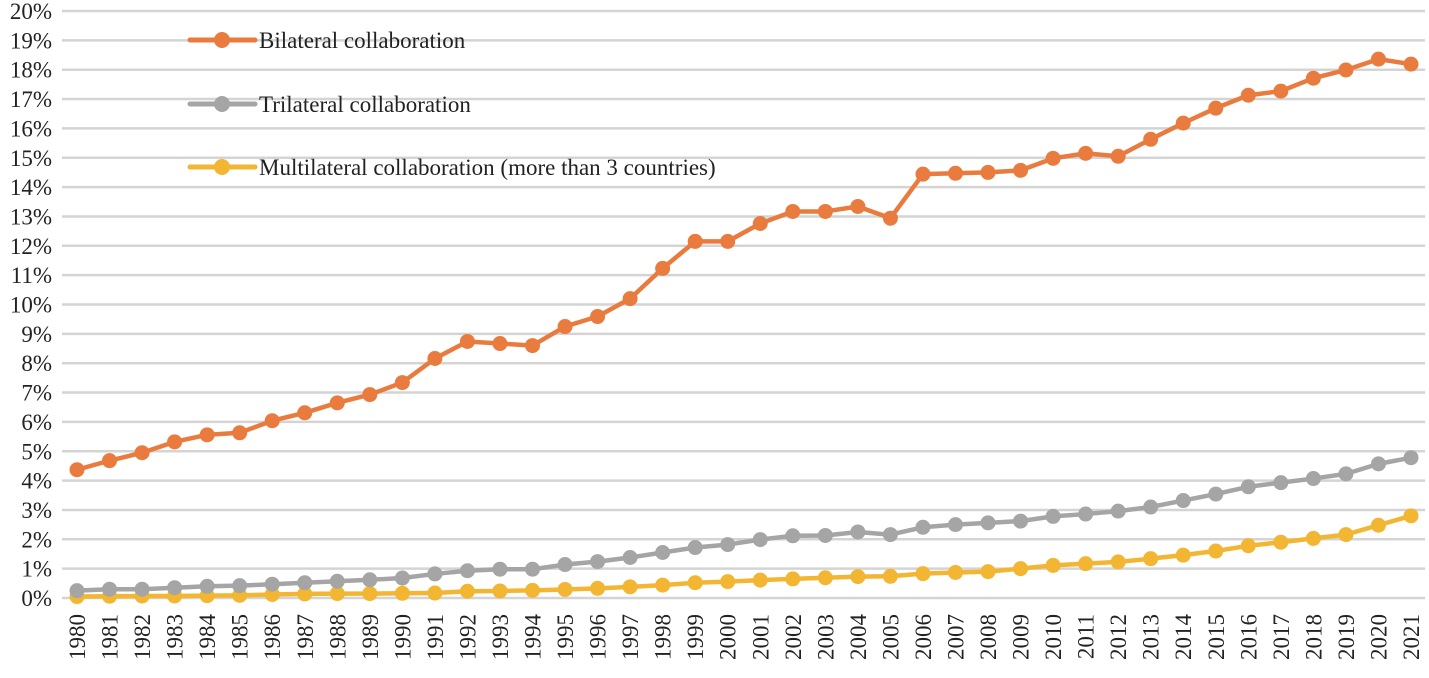  What do you see at coordinates (31, 40) in the screenshot?
I see `y-tick-label: 19%` at bounding box center [31, 40].